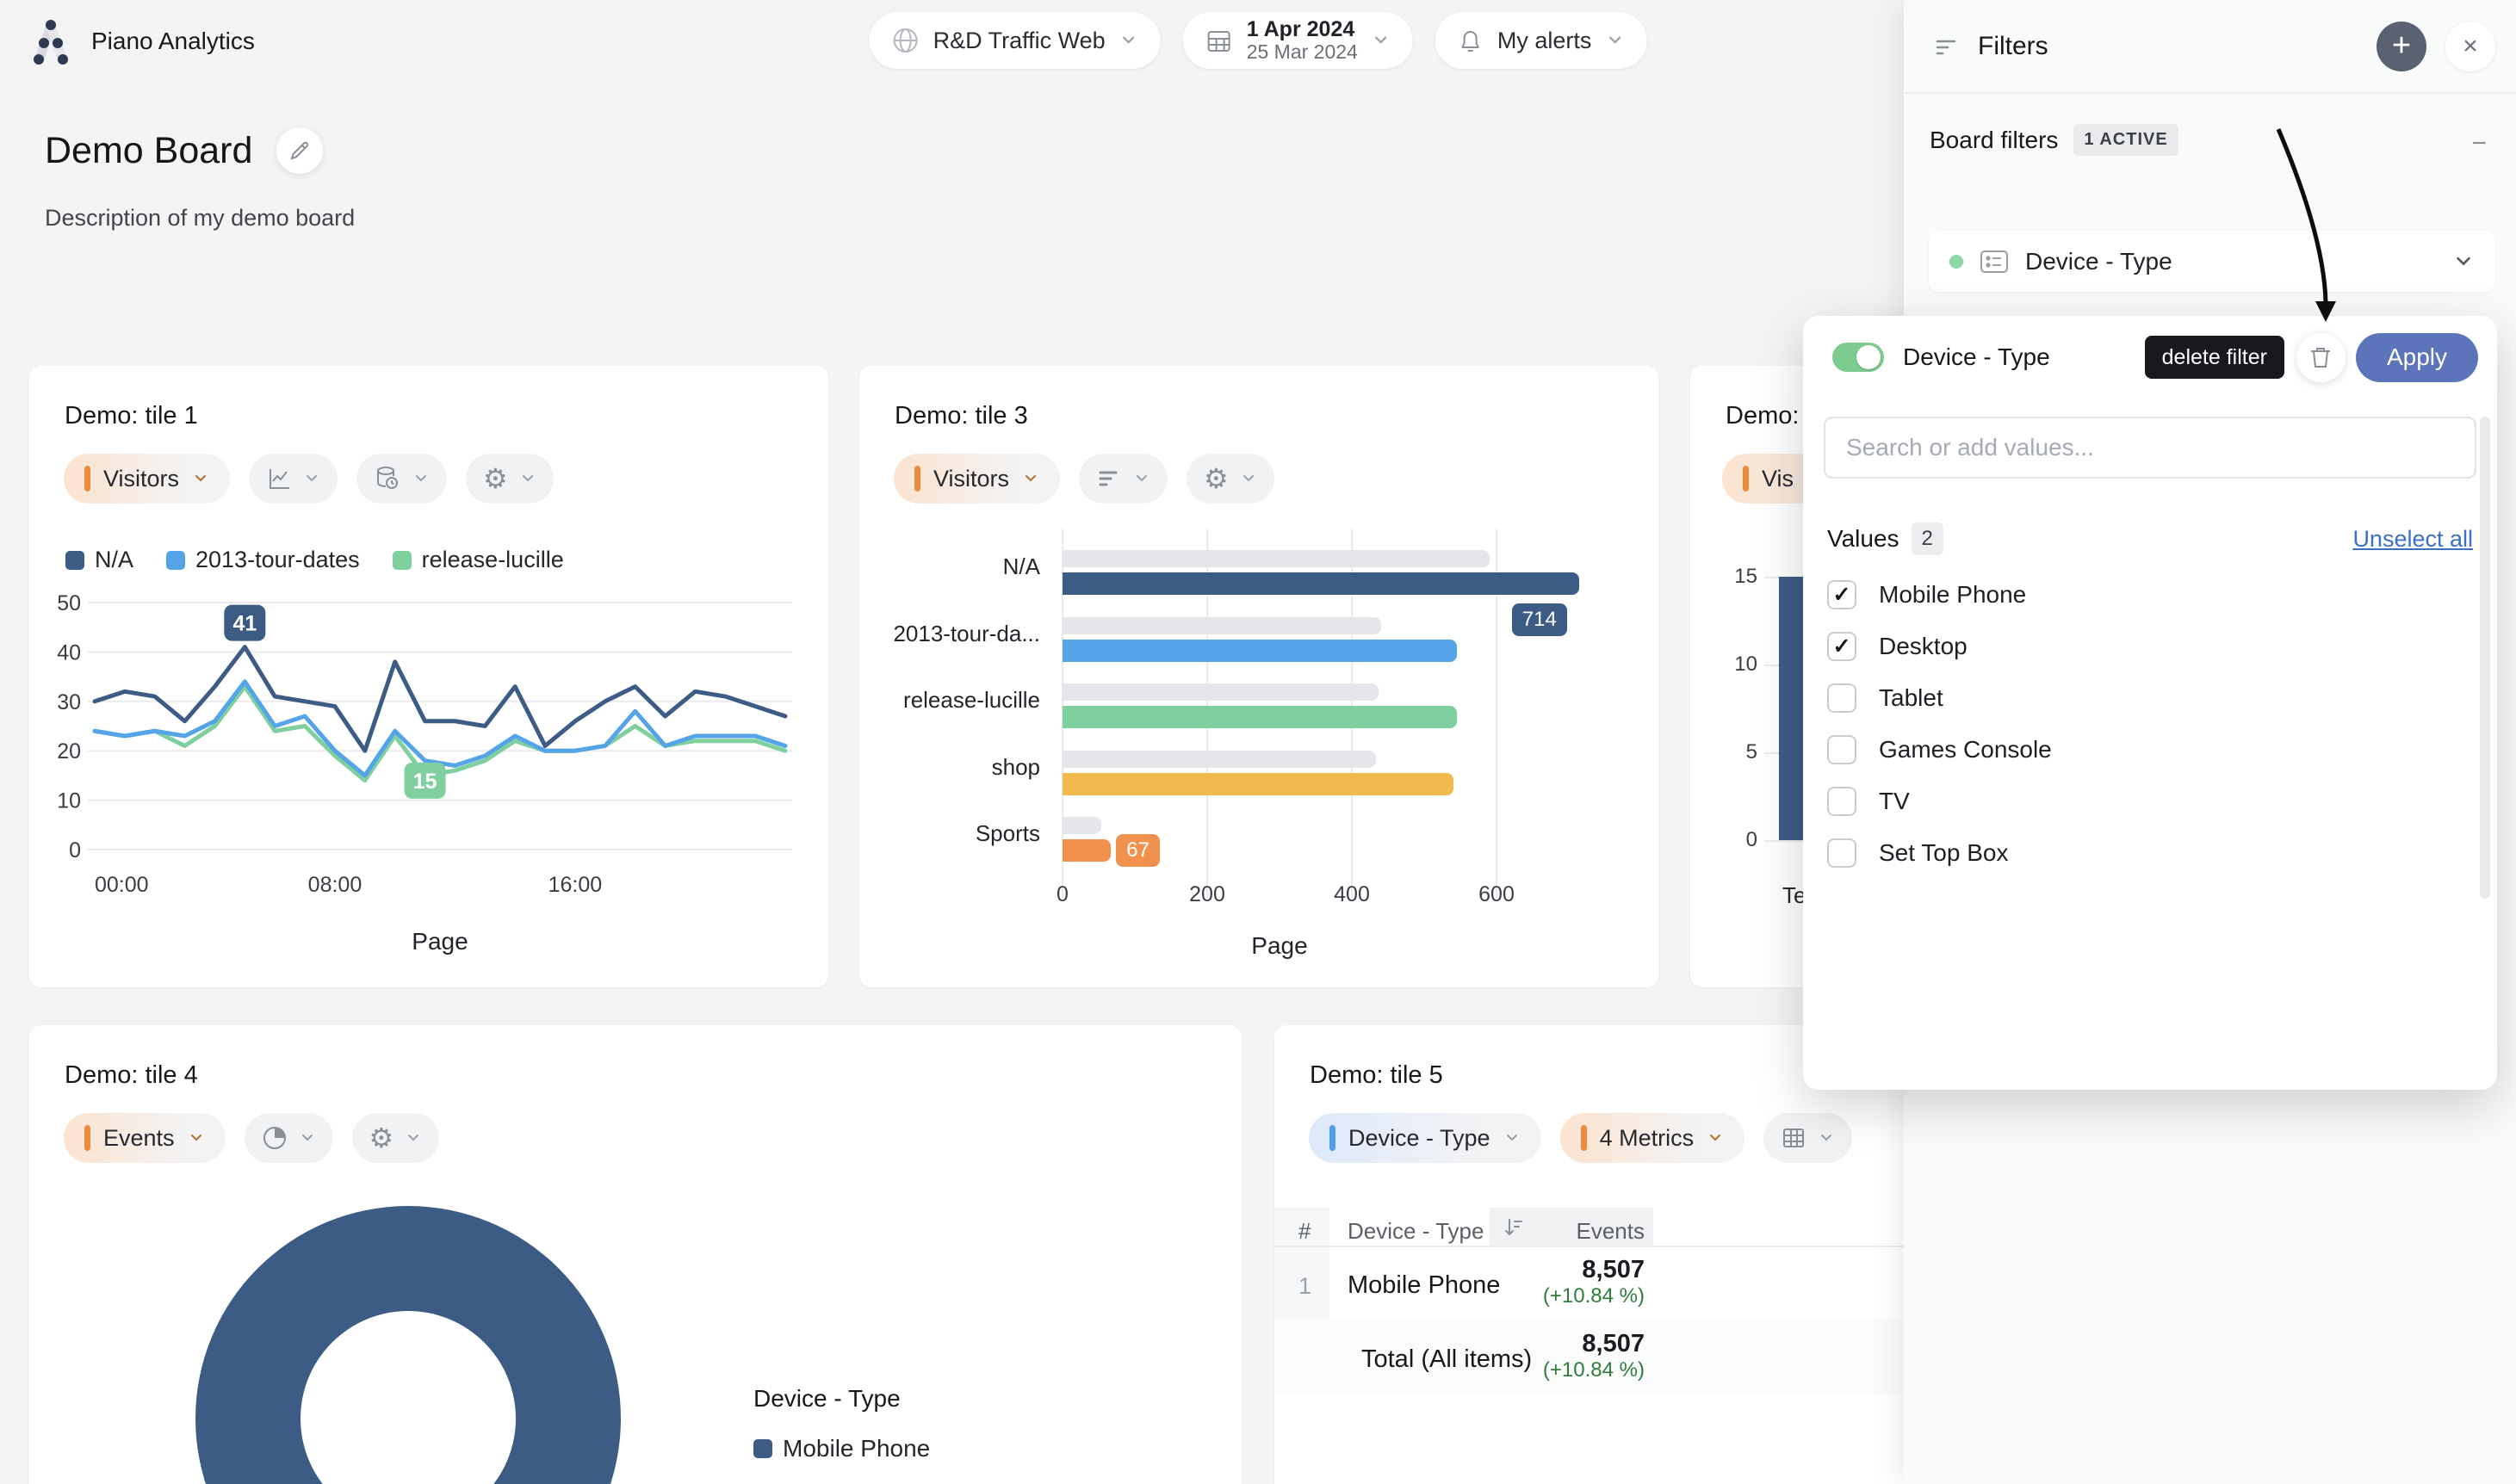 The width and height of the screenshot is (2516, 1484). Describe the element at coordinates (1610, 1231) in the screenshot. I see `col-header-events: Events` at that location.